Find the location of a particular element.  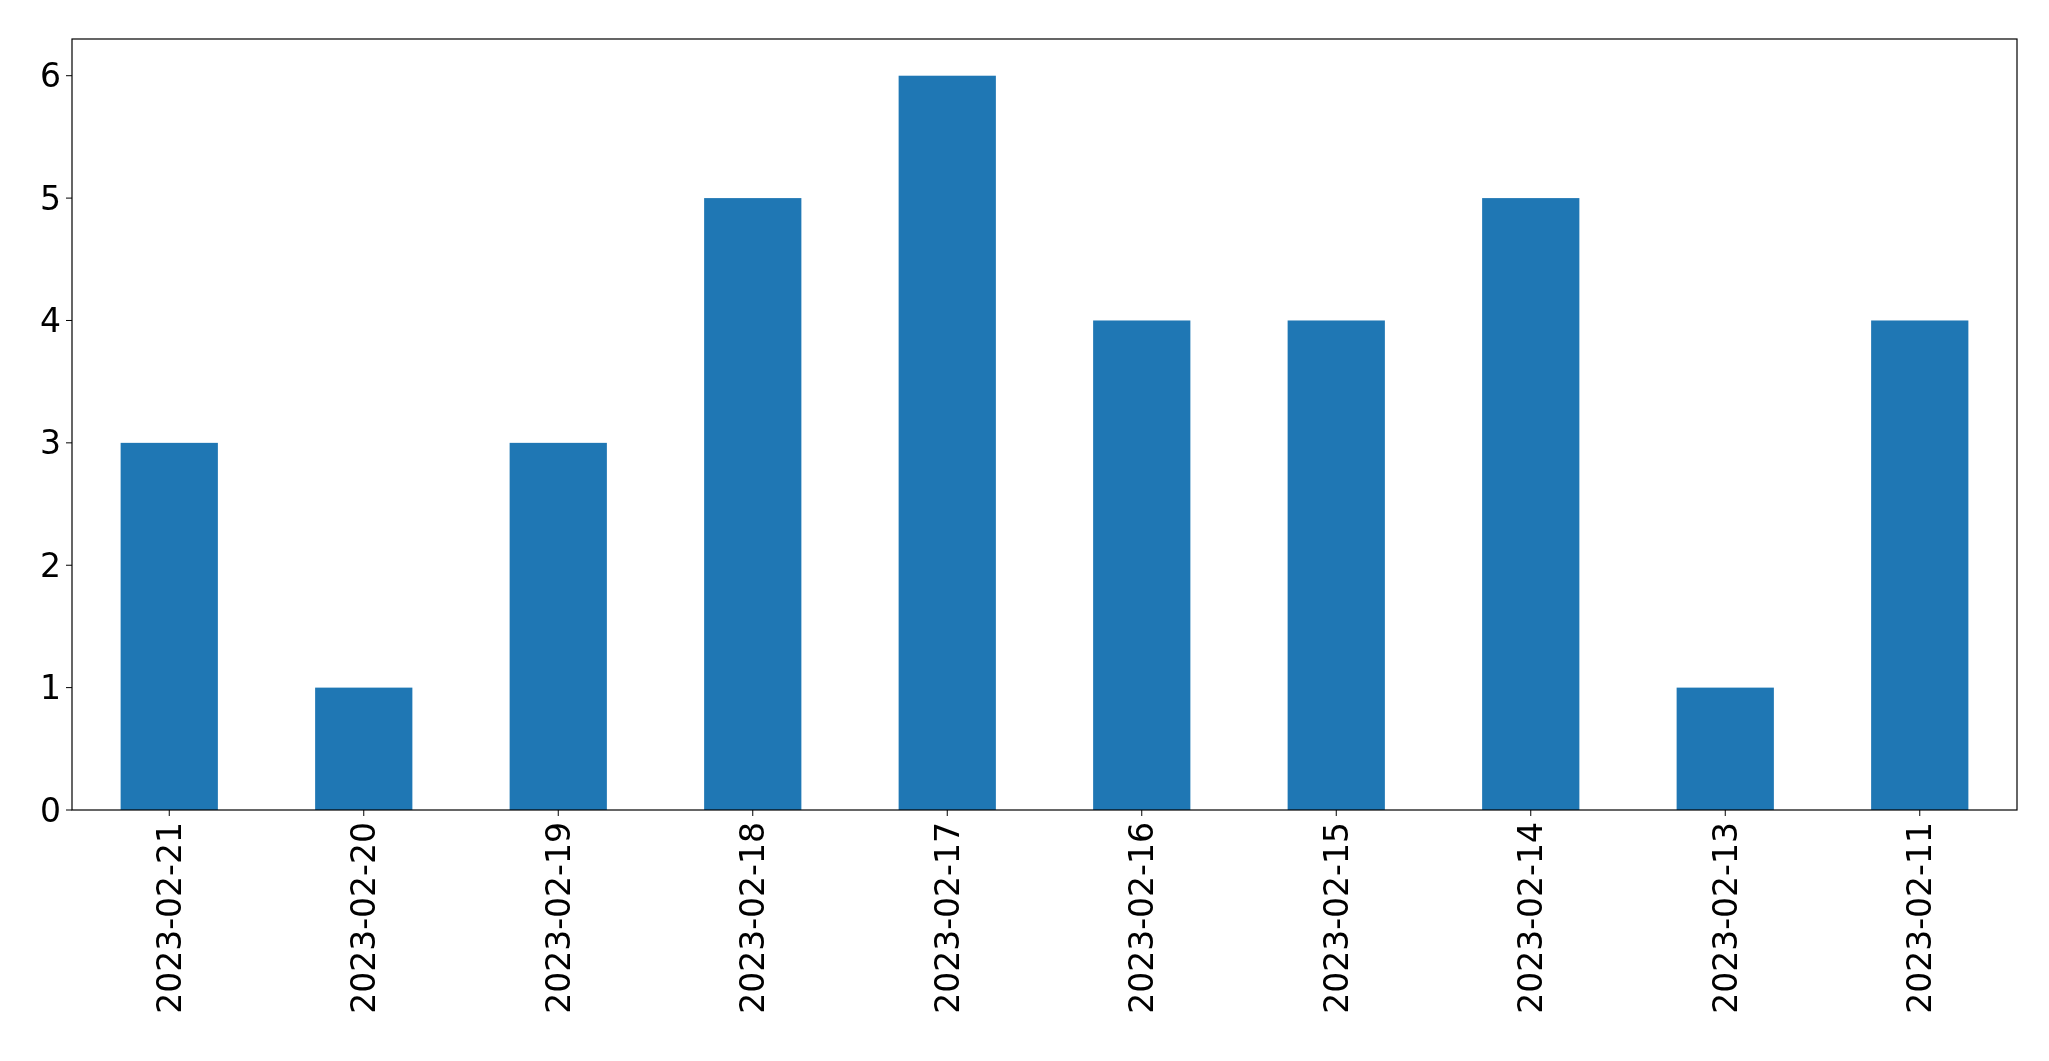

y-tick-label: 2 is located at coordinates (50, 565).